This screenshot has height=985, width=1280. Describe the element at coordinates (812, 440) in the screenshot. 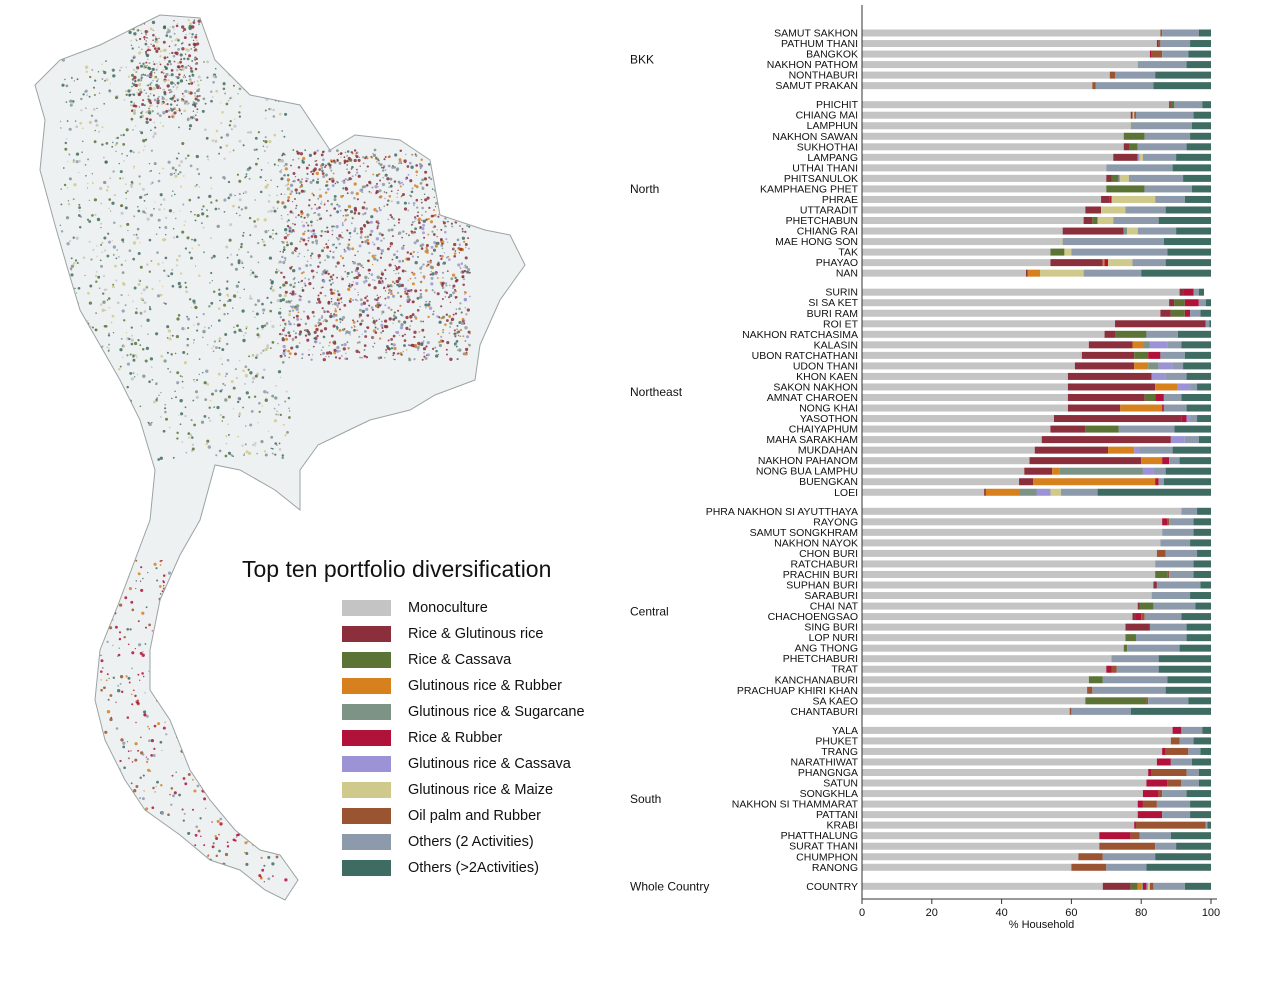

I see `province-label: MAHA SARAKHAM` at that location.